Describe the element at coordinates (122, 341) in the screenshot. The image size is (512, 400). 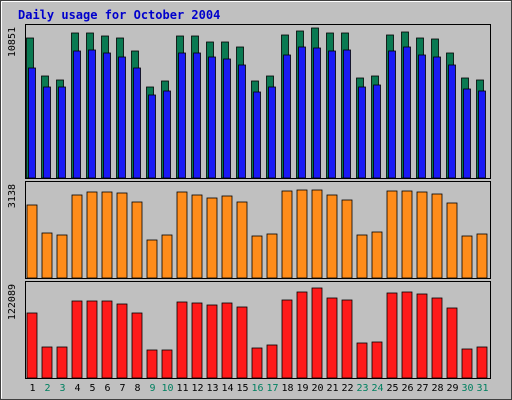
I see `bar-panel3-series1-day7` at that location.